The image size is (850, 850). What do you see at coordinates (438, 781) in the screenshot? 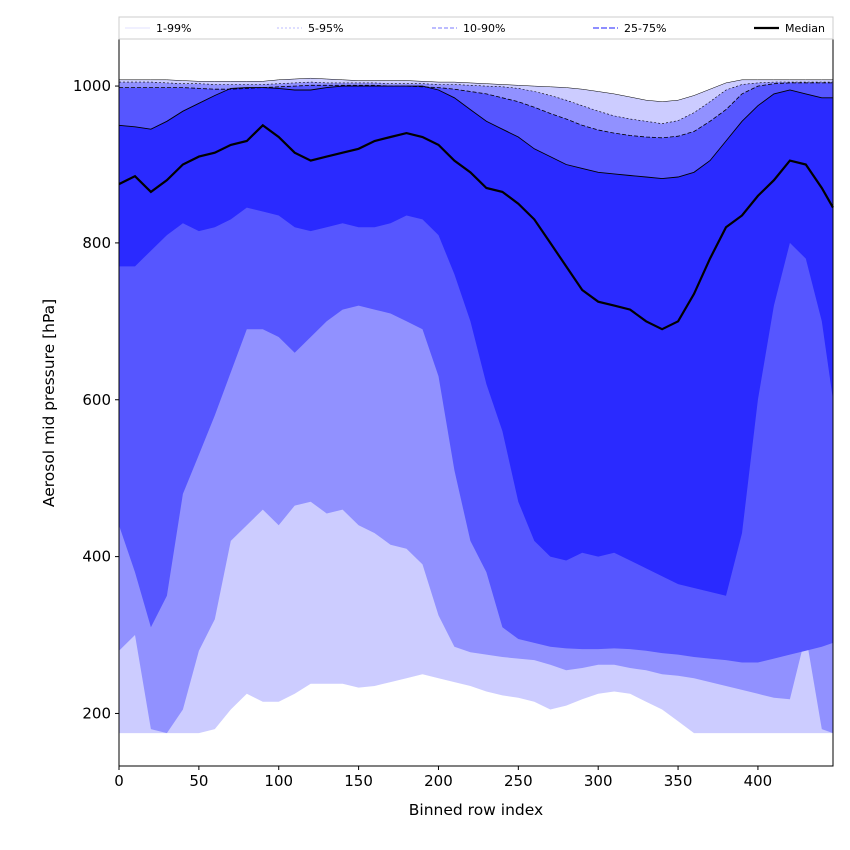
I see `x-tick-label: 200` at bounding box center [438, 781].